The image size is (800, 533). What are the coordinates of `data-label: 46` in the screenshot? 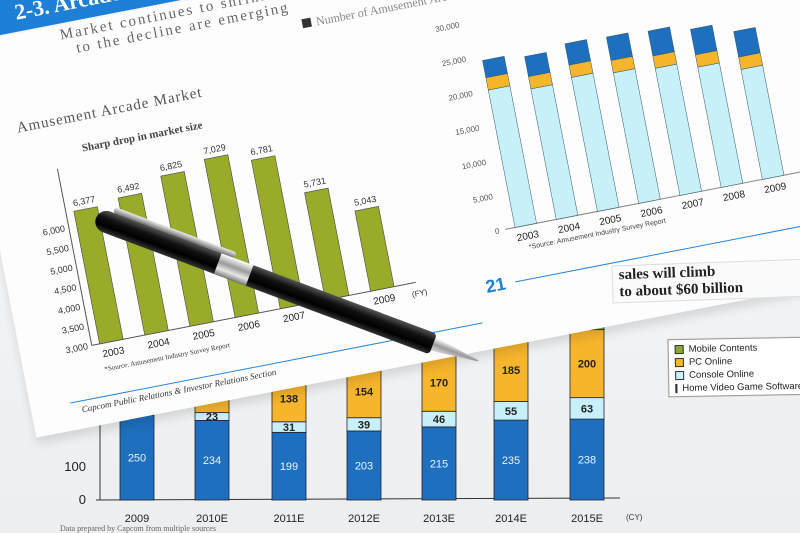 It's located at (439, 420).